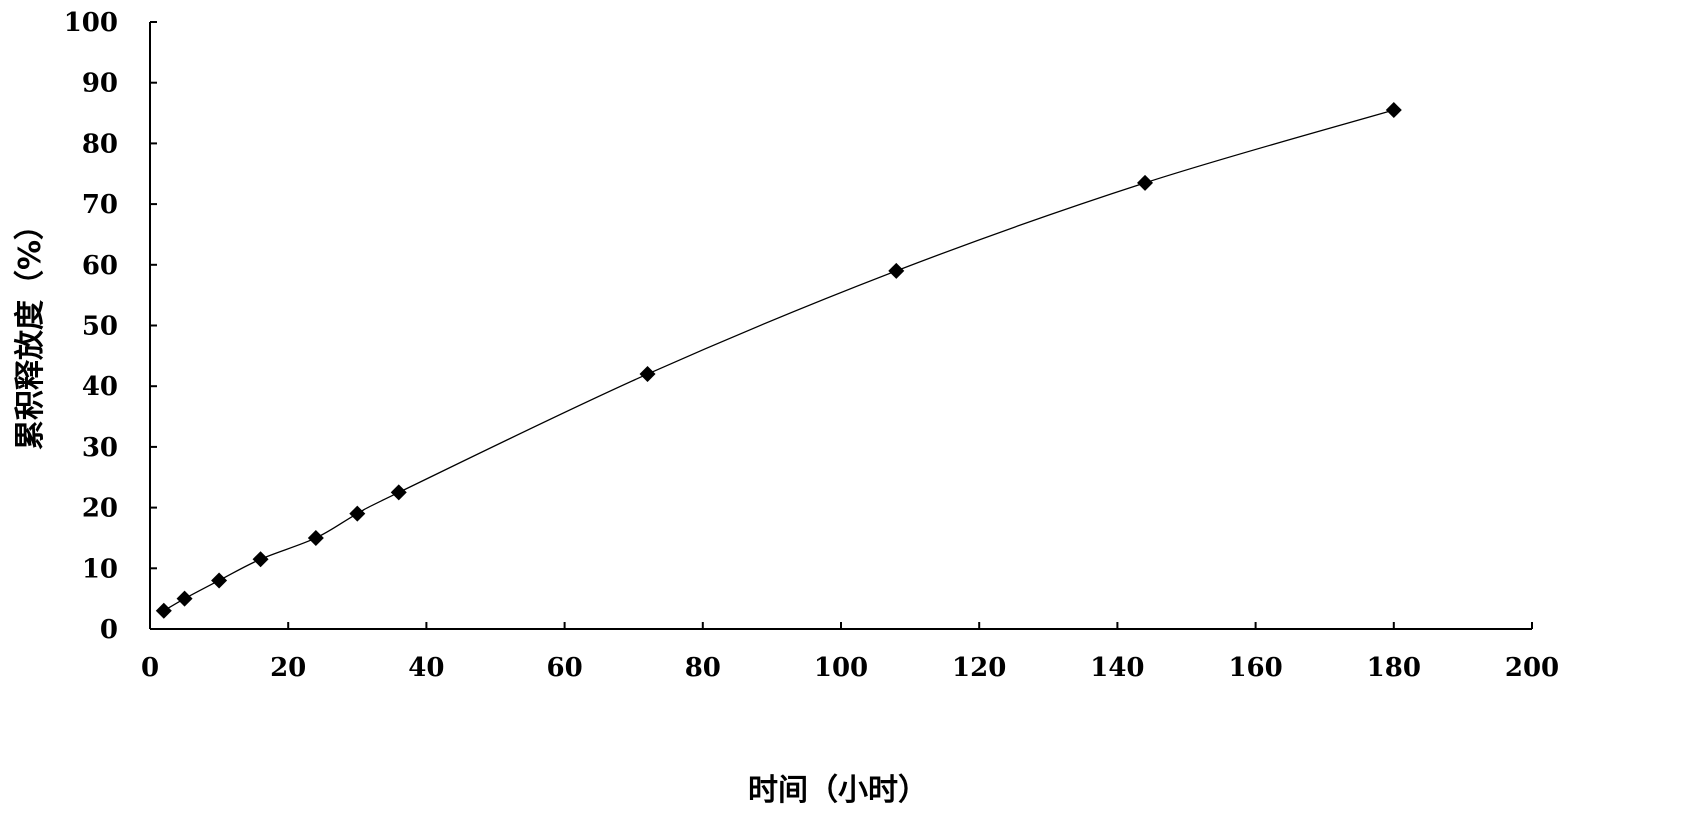 The image size is (1702, 820). I want to click on x-tick-label: 80, so click(703, 668).